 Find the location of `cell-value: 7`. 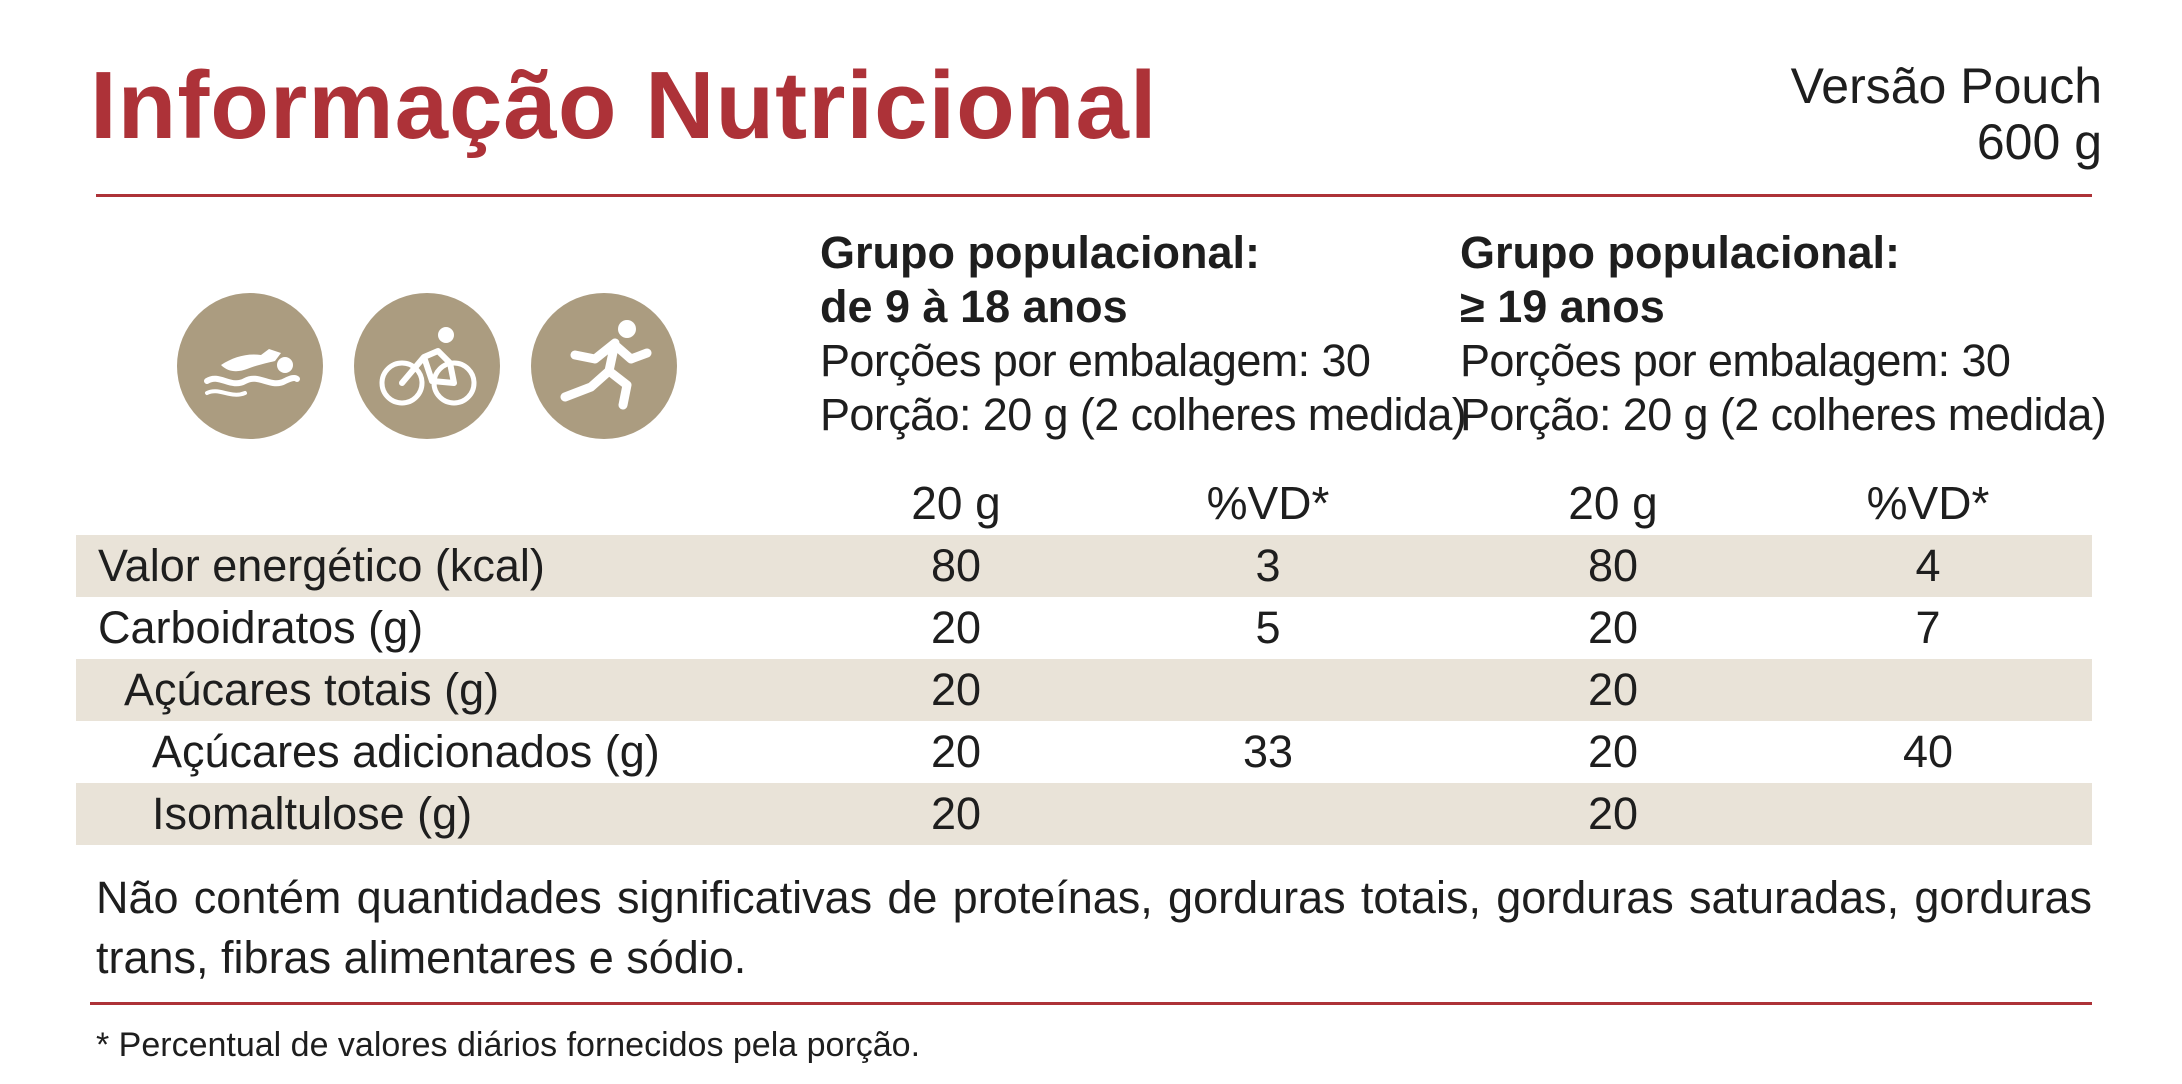

cell-value: 7 is located at coordinates (1928, 627).